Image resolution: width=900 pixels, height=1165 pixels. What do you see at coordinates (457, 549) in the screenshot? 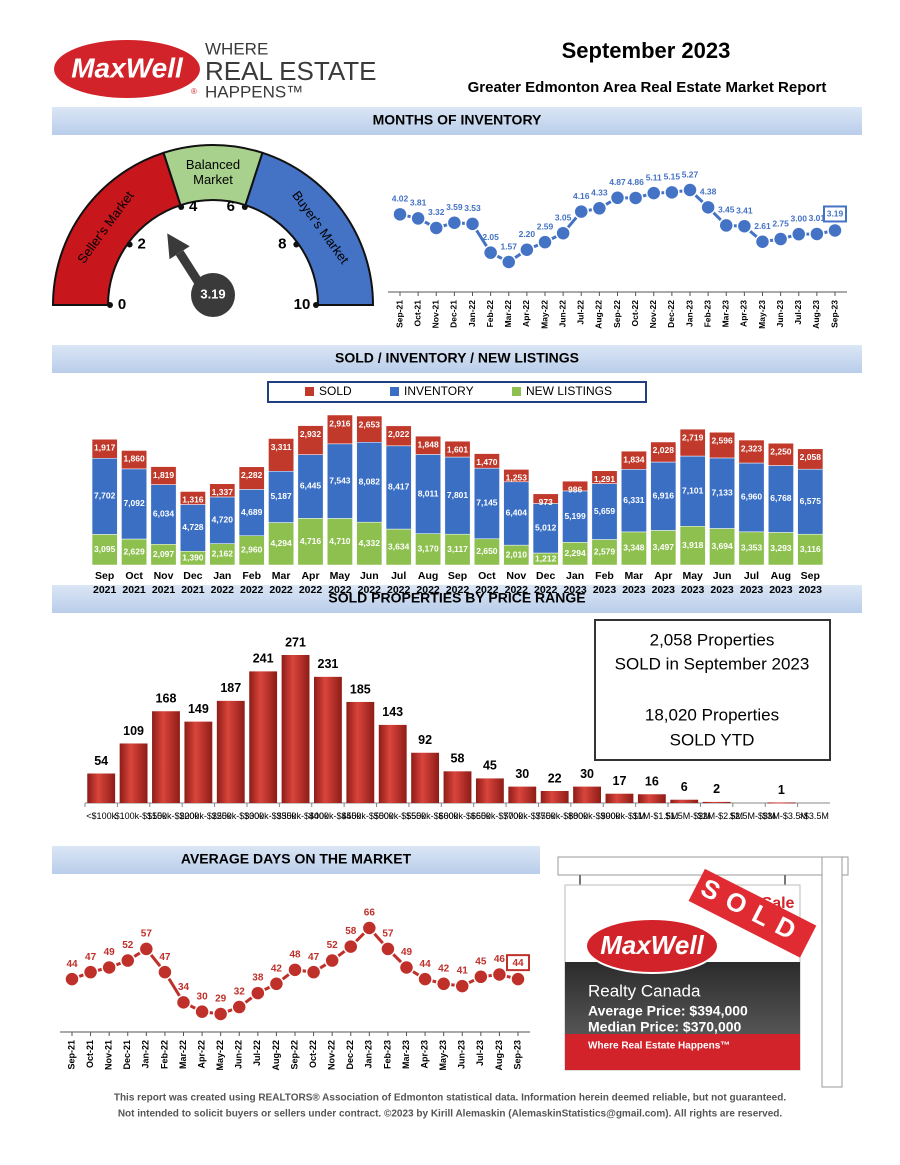
I see `segment-label: 3,117` at bounding box center [457, 549].